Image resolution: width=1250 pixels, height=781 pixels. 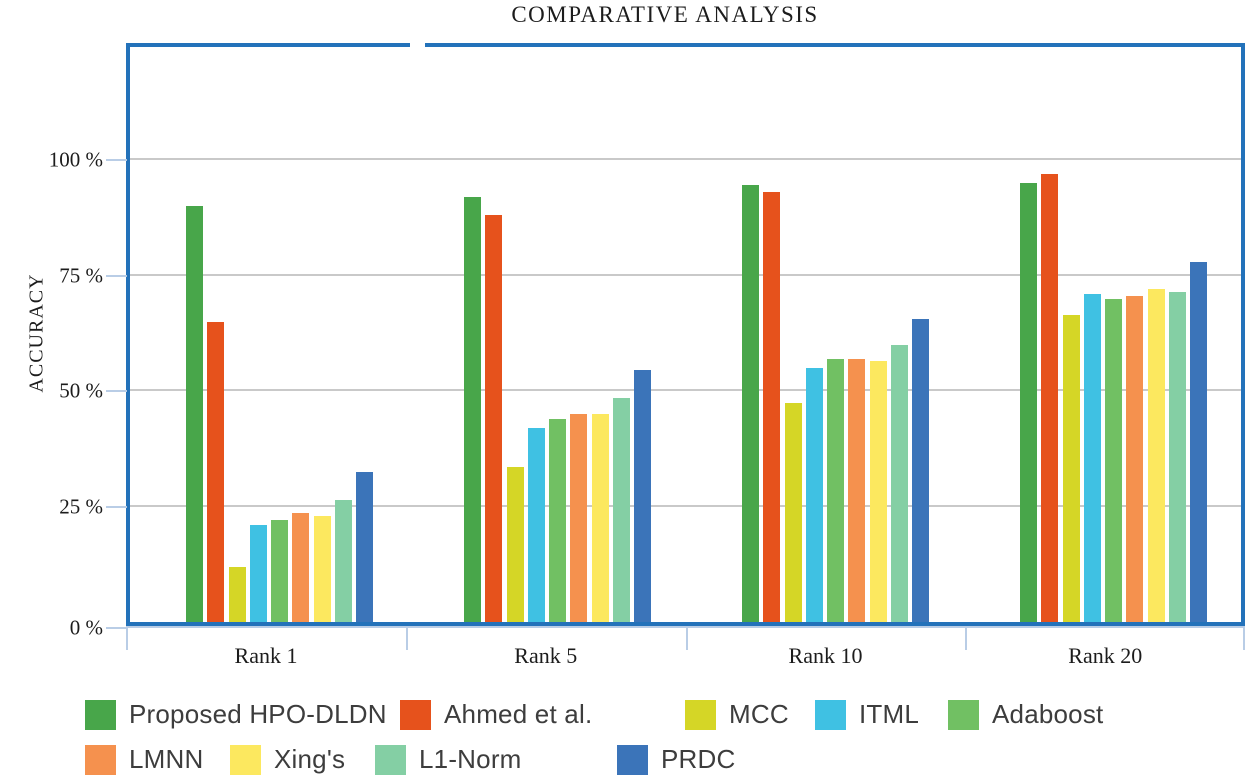 I want to click on legend-item-l1-norm: L1-Norm, so click(x=448, y=759).